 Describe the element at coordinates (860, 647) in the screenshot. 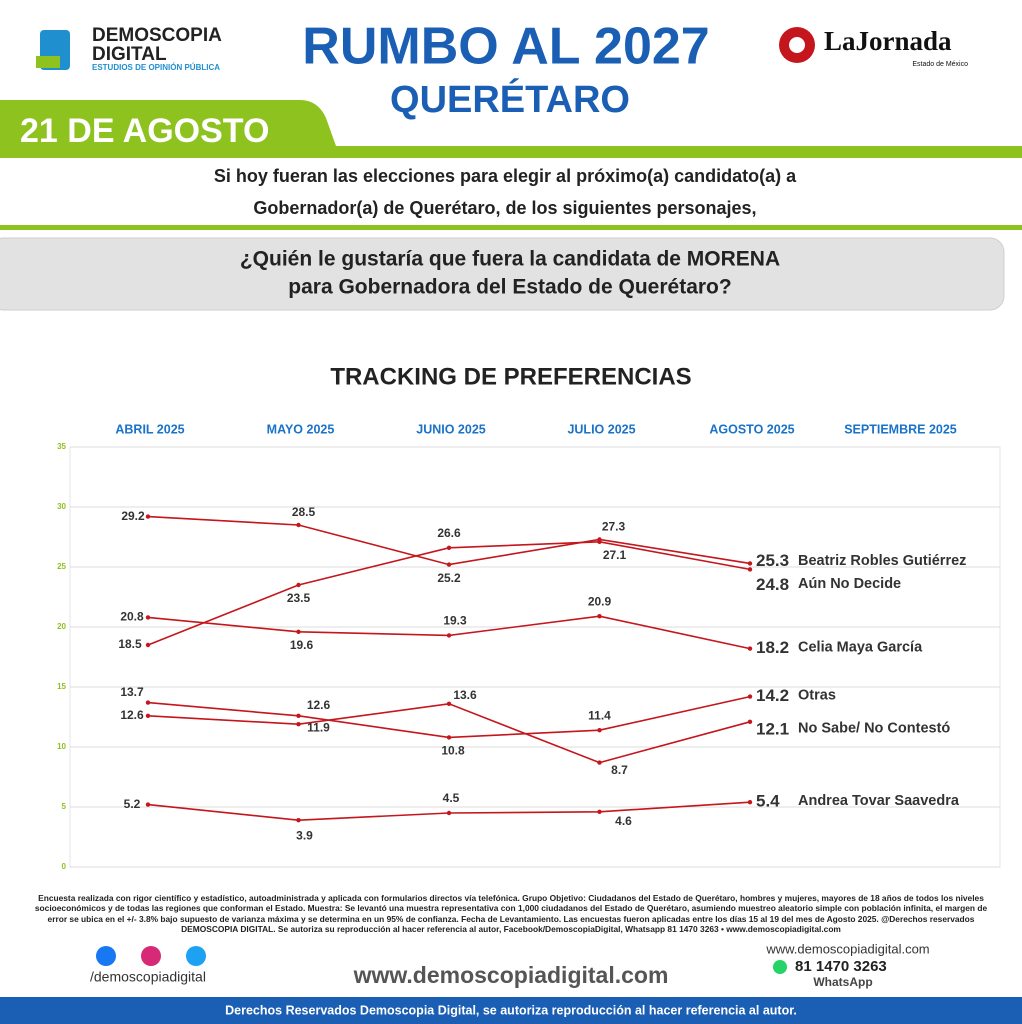

I see `legend-label: Celia Maya García` at that location.